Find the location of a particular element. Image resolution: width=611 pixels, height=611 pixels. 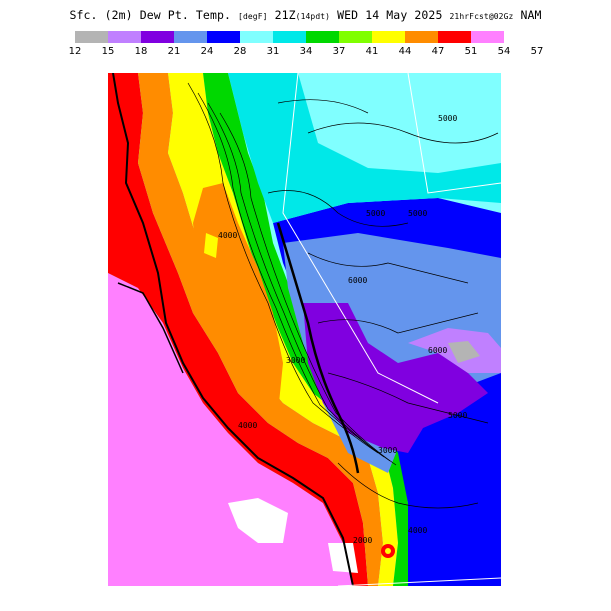

title-units: [degF] is located at coordinates (253, 16).